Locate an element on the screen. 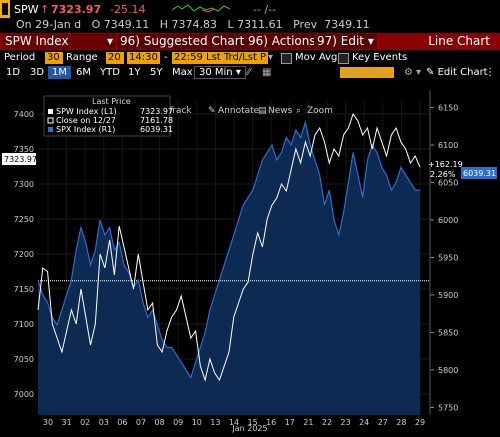  bid-ask-placeholder: -- /-- is located at coordinates (265, 9).